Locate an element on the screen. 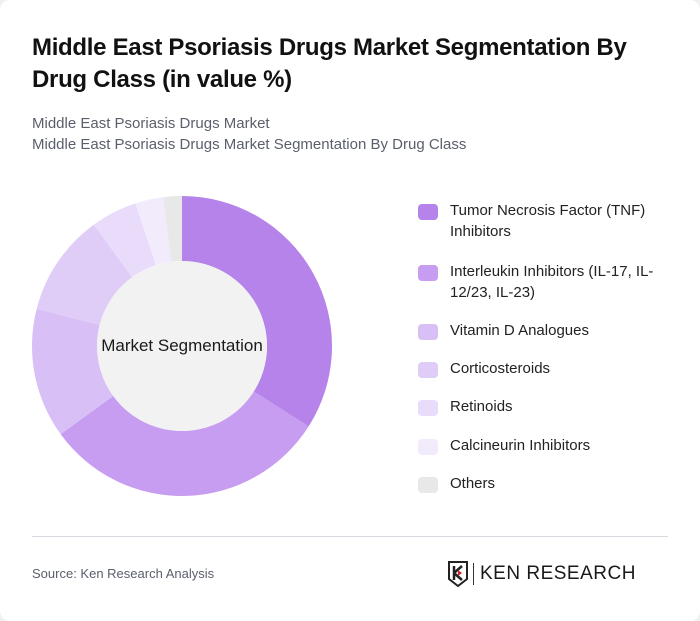 The height and width of the screenshot is (621, 700). donut-center-label: Market Segmentation is located at coordinates (182, 345).